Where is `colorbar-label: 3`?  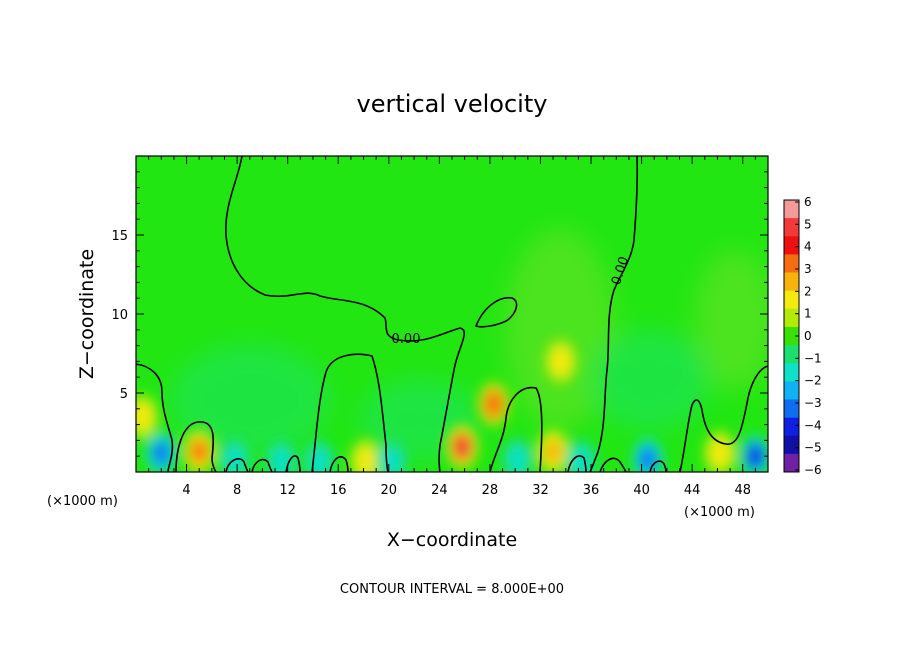 colorbar-label: 3 is located at coordinates (808, 269).